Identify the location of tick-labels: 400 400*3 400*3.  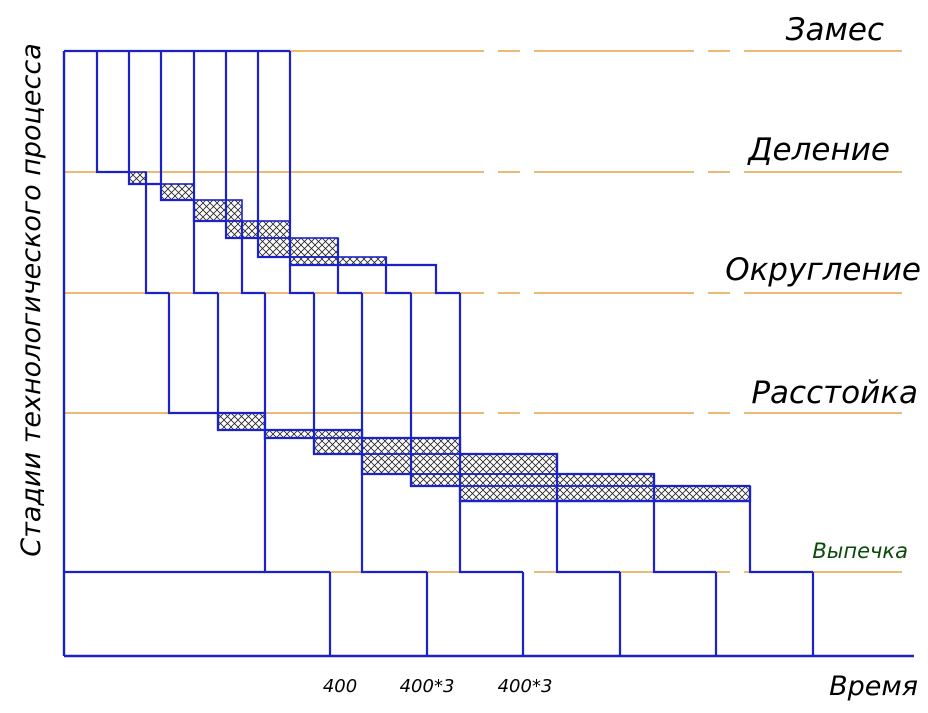
(438, 686).